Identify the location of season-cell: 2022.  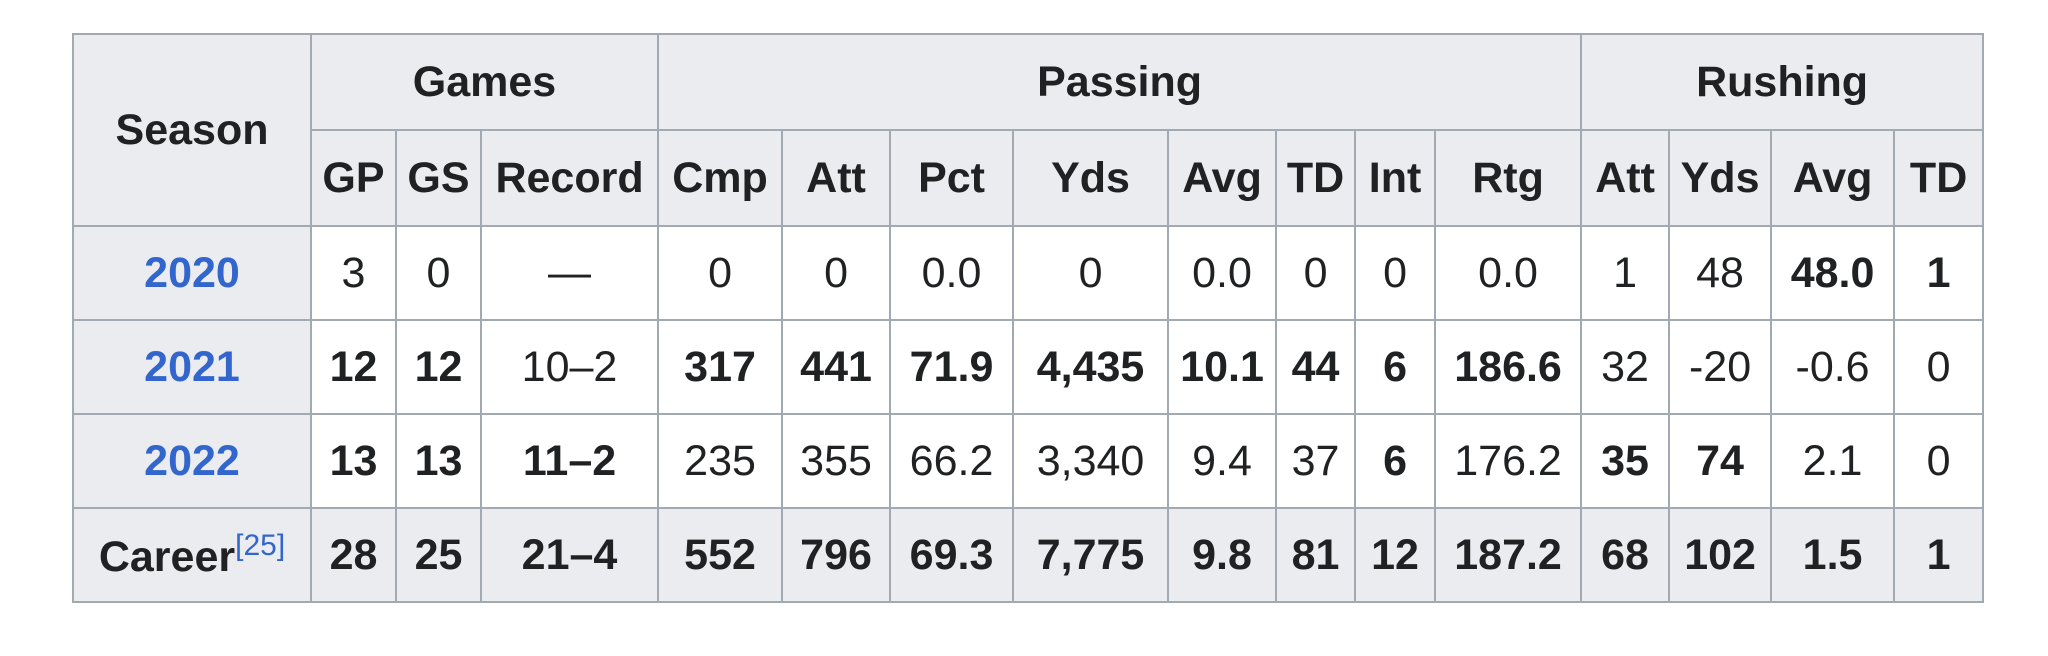
(192, 461).